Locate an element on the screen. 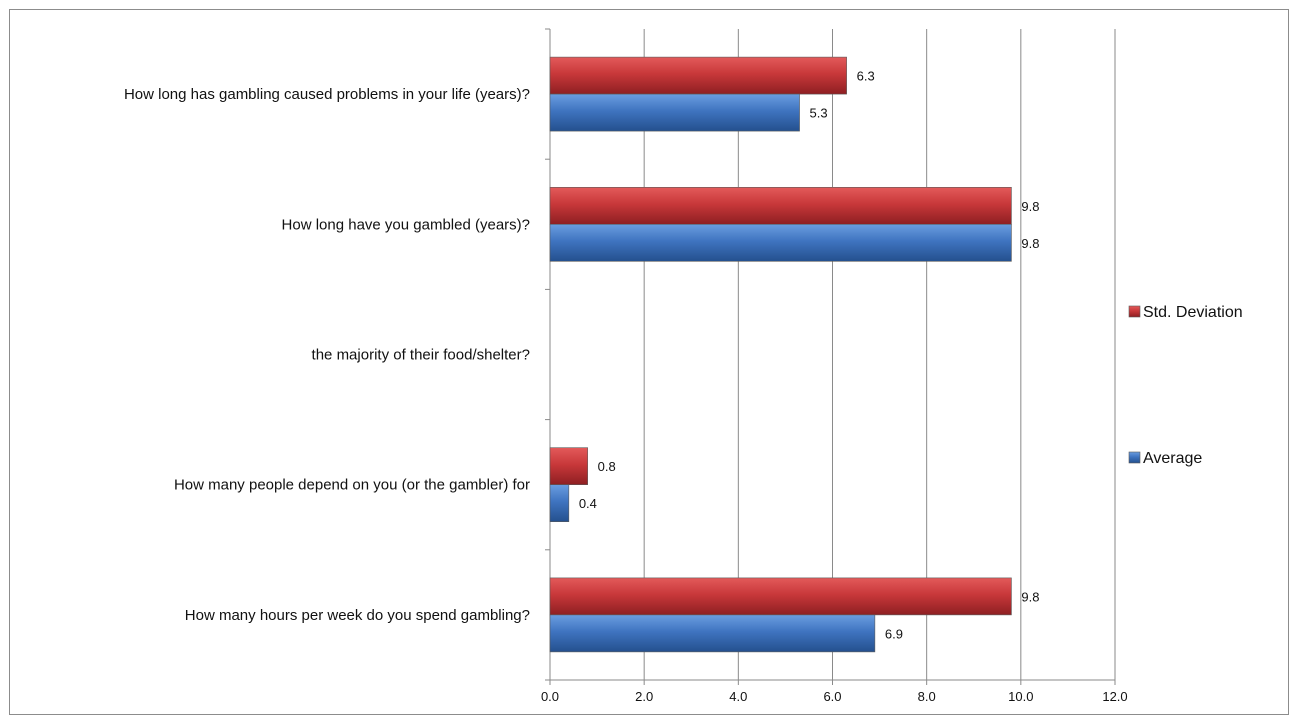 The width and height of the screenshot is (1301, 717). data-label: 0.8 is located at coordinates (607, 466).